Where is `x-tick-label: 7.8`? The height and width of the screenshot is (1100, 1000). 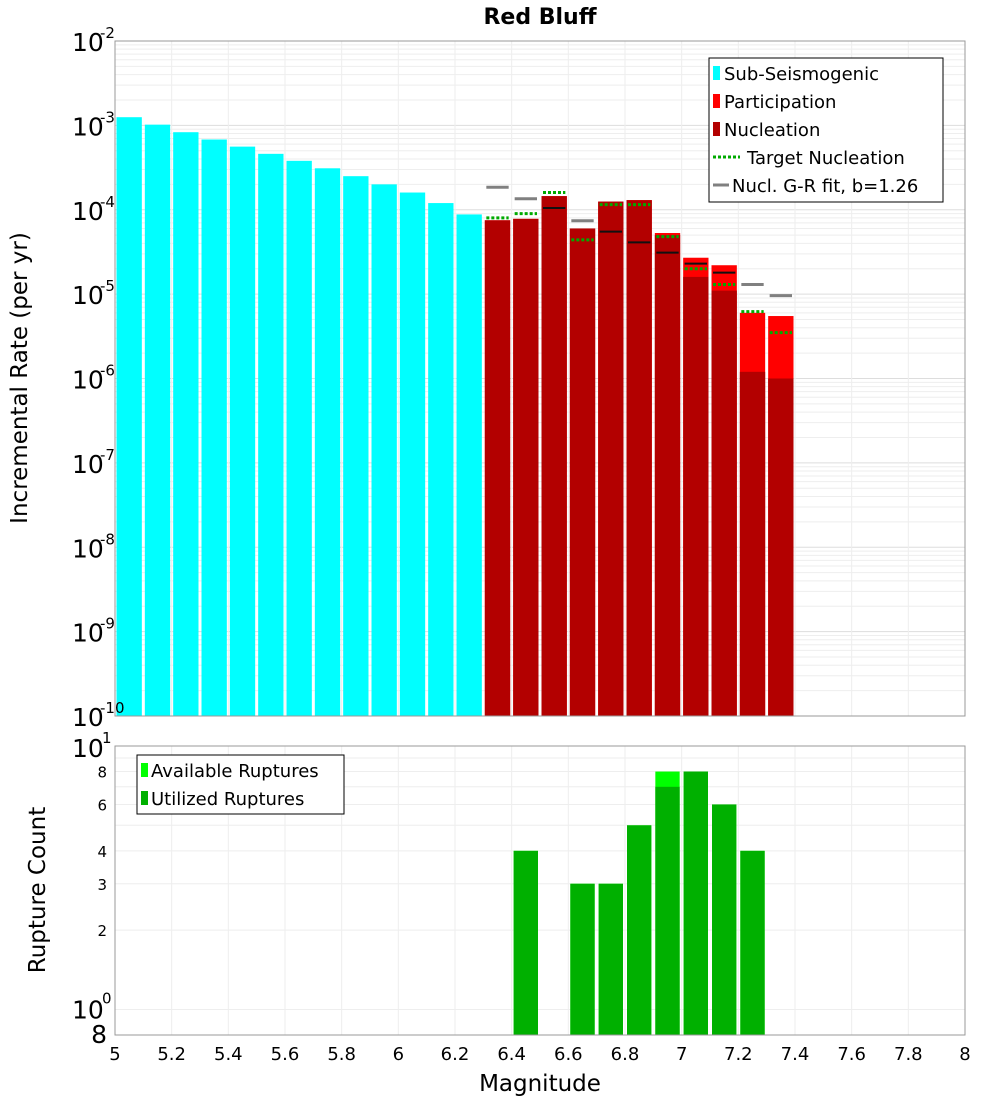
x-tick-label: 7.8 is located at coordinates (908, 1054).